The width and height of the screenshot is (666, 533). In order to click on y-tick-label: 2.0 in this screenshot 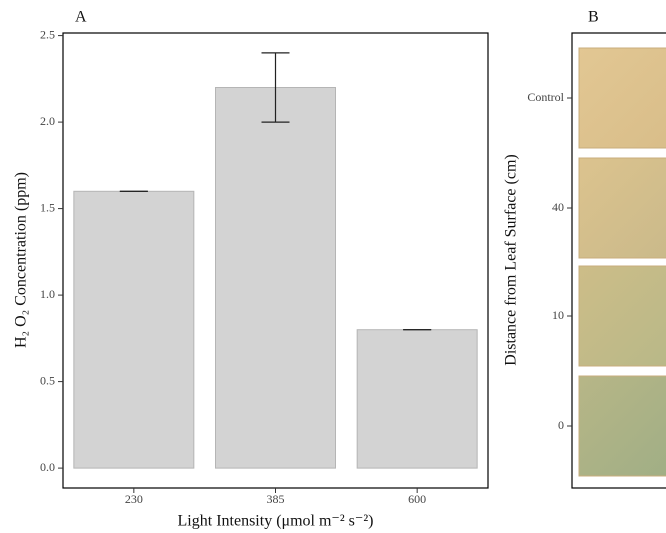, I will do `click(47, 121)`.